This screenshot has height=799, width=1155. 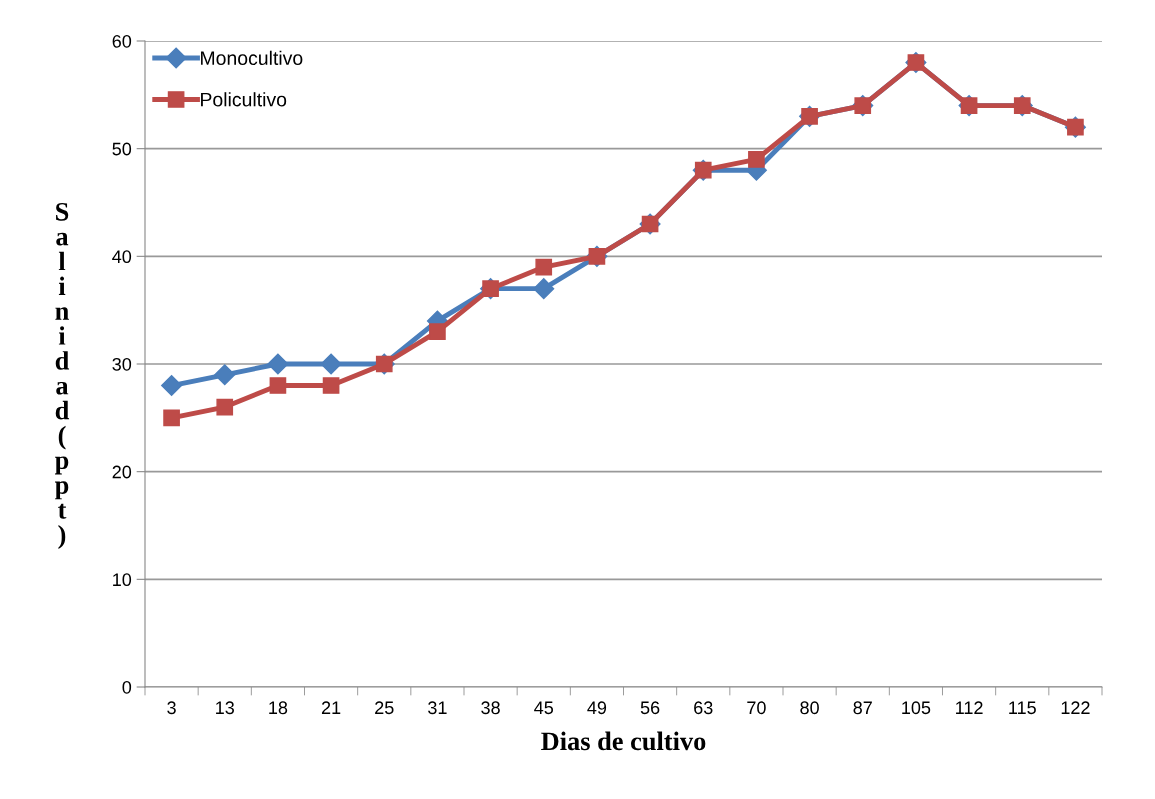 What do you see at coordinates (703, 708) in the screenshot?
I see `x-tick-label: 63` at bounding box center [703, 708].